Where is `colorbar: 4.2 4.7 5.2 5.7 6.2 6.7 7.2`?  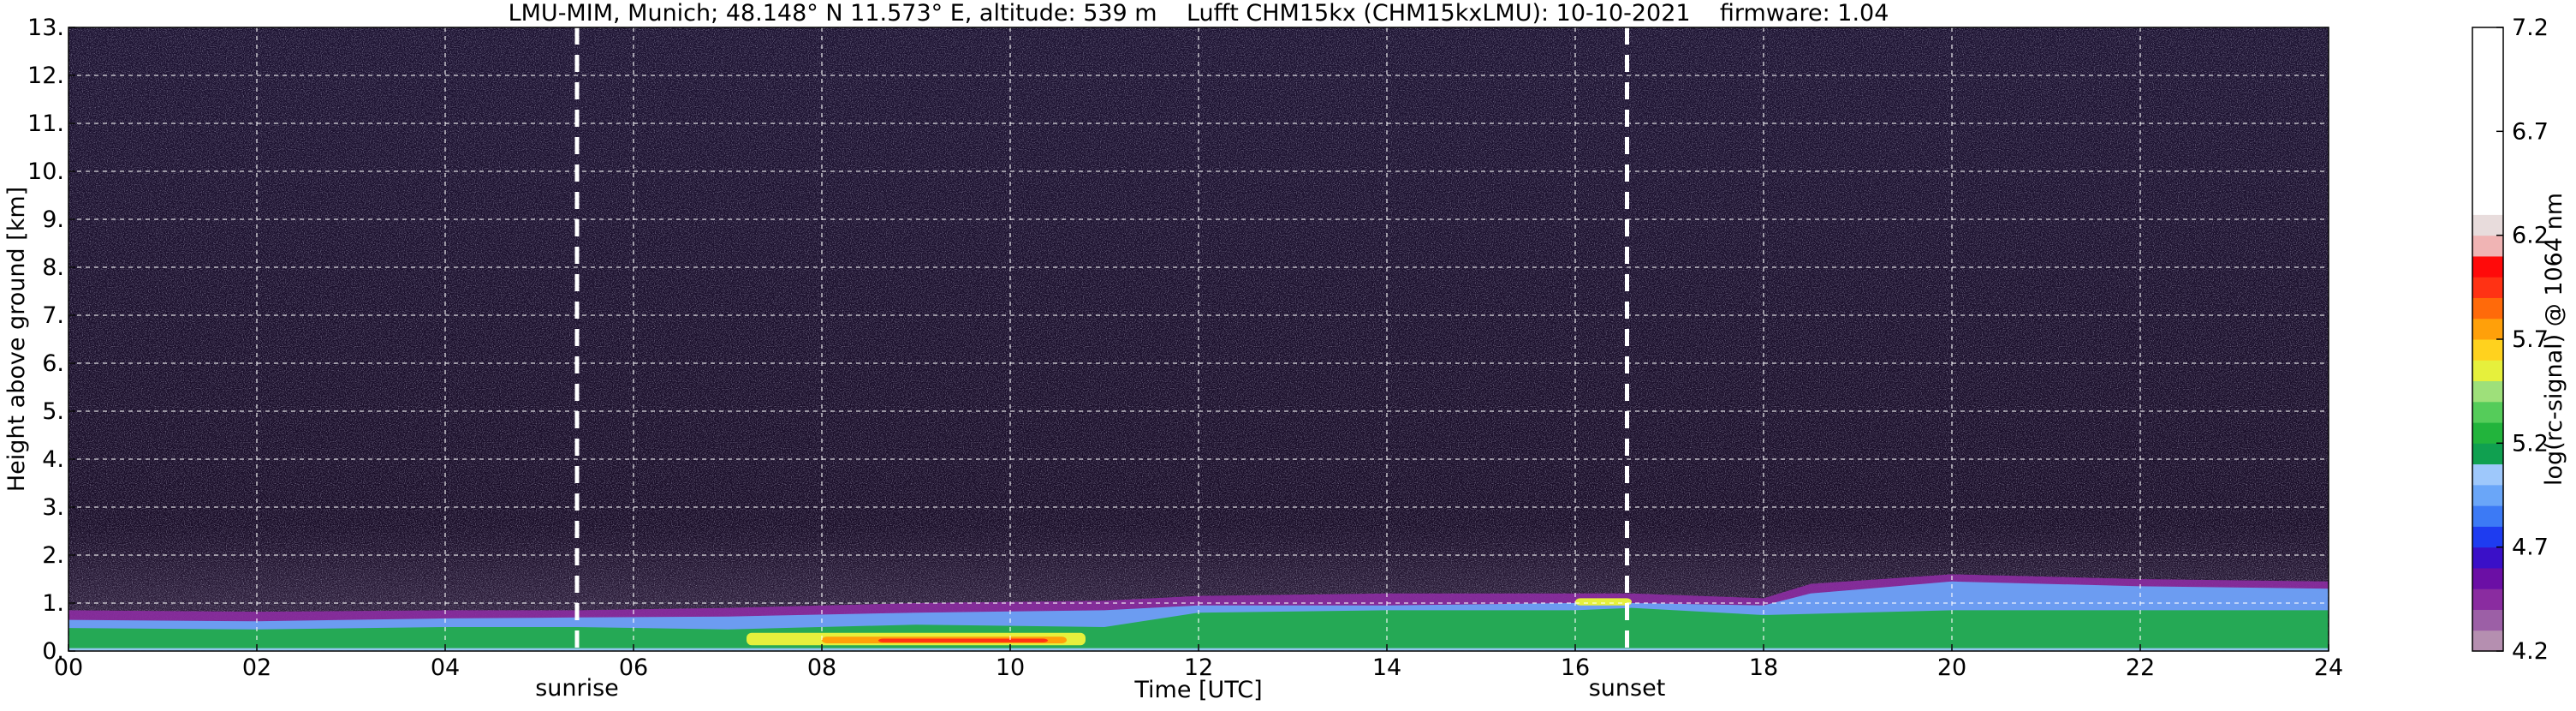
colorbar: 4.2 4.7 5.2 5.7 6.2 6.7 7.2 is located at coordinates (2510, 340).